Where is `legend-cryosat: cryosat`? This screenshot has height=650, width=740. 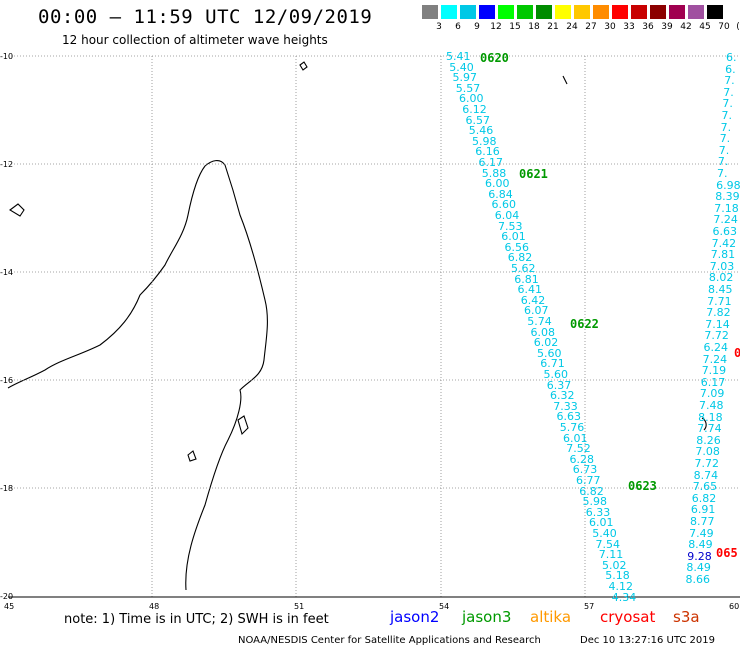
legend-cryosat: cryosat is located at coordinates (628, 617).